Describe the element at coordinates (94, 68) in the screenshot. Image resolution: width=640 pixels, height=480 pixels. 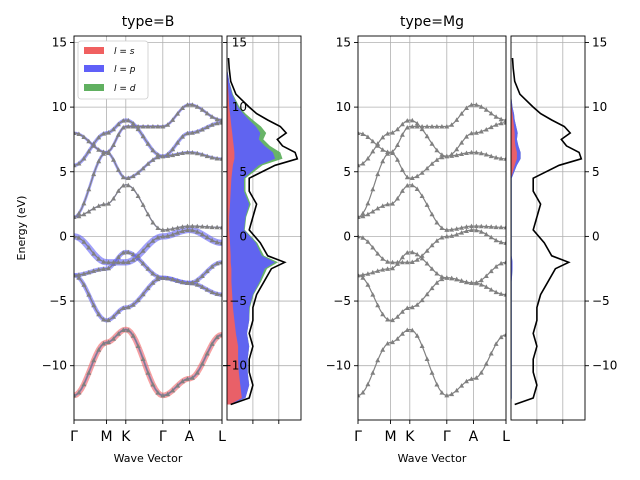
I see `legend-swatch-p` at that location.